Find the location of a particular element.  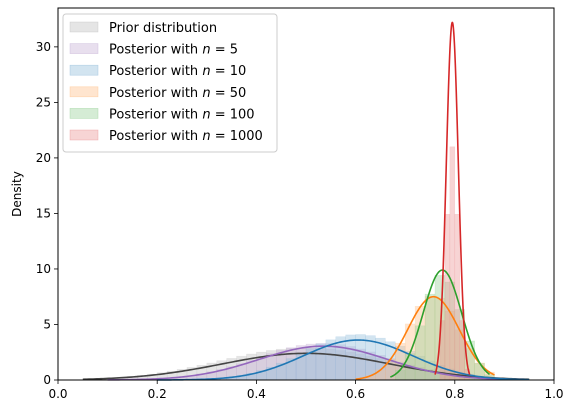

x-tick-label: 0.2 is located at coordinates (157, 394).